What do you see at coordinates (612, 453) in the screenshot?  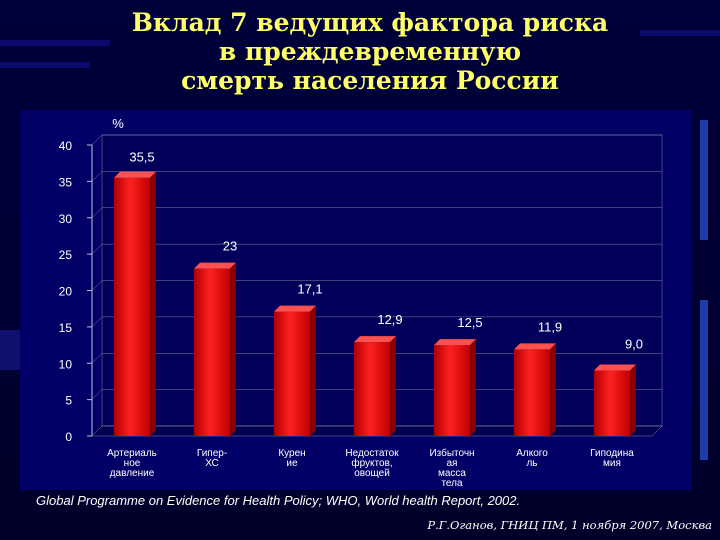 I see `x-tick-label: Гиподина` at bounding box center [612, 453].